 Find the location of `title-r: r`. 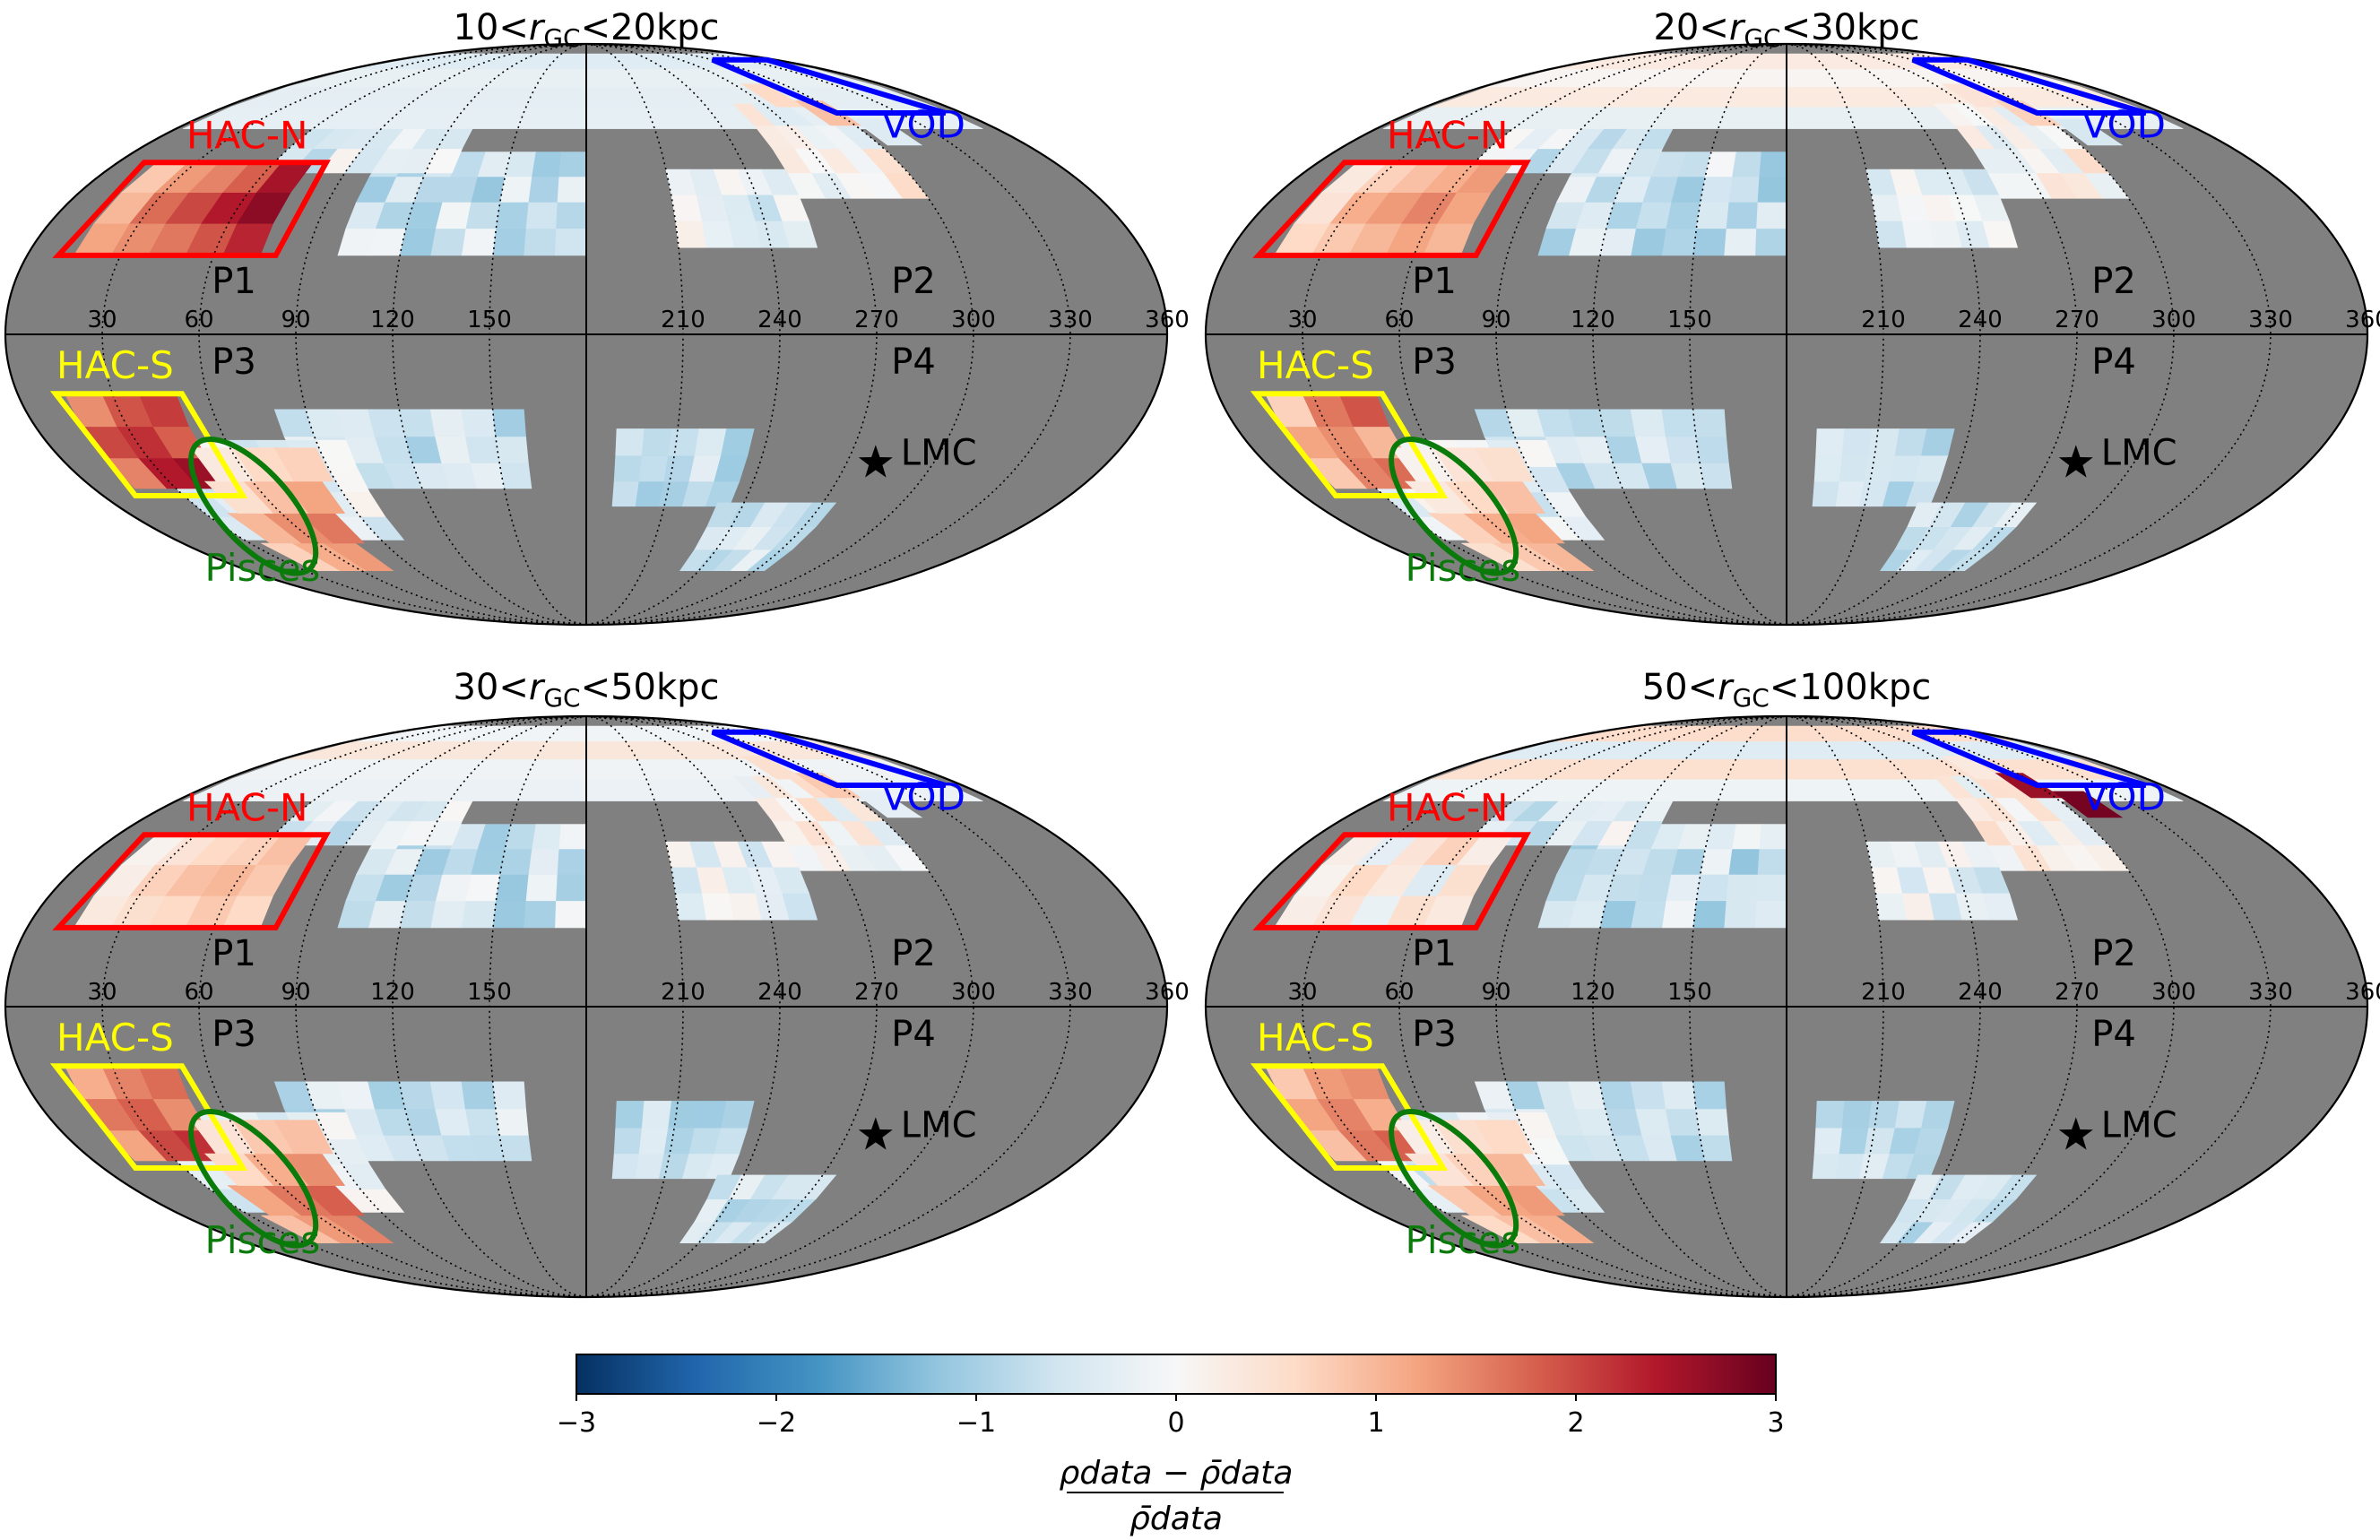

title-r: r is located at coordinates (537, 27).